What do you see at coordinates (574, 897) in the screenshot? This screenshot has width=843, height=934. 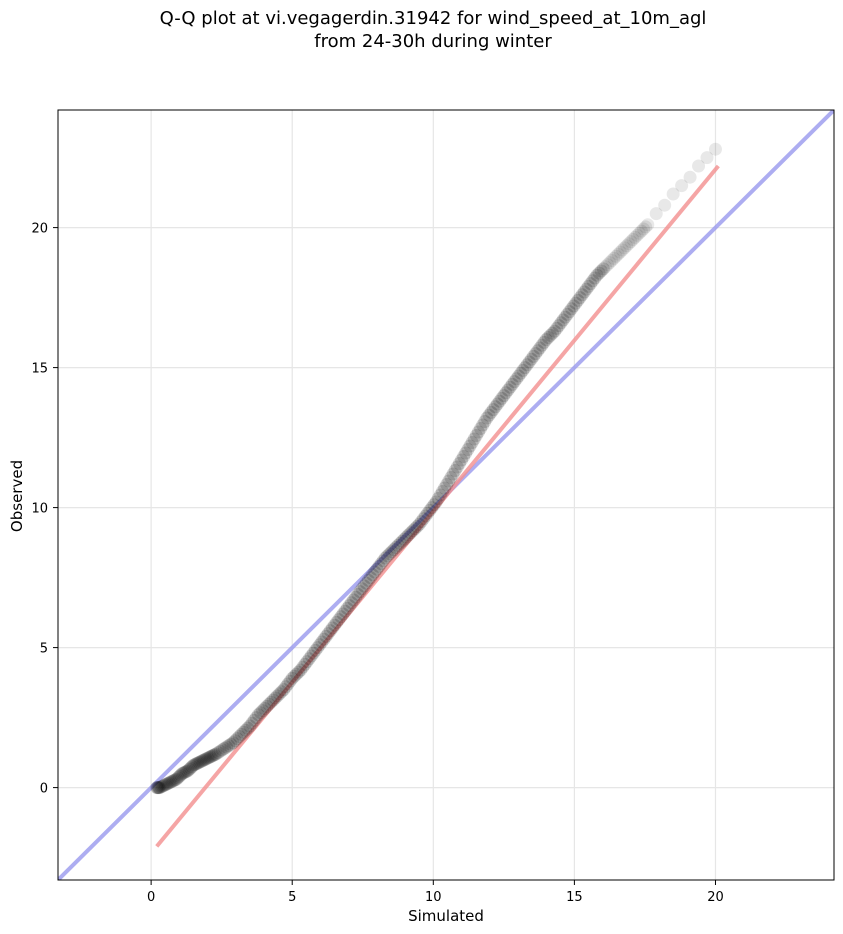 I see `x-tick-label: 15` at bounding box center [574, 897].